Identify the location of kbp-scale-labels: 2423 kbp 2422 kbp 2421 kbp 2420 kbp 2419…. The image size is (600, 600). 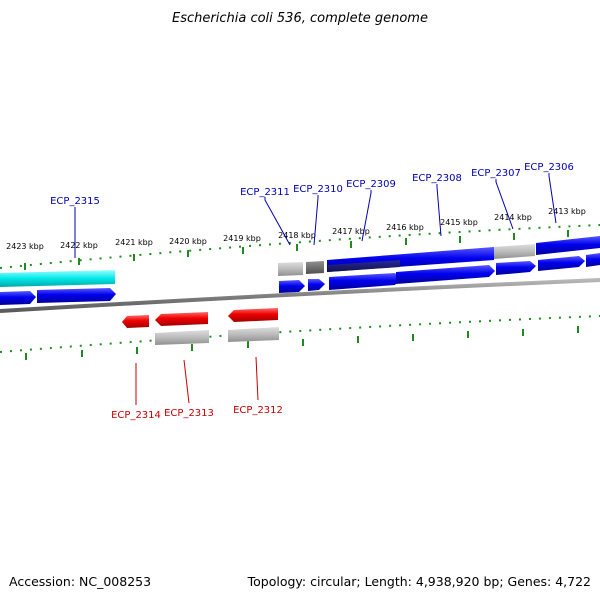
(296, 229).